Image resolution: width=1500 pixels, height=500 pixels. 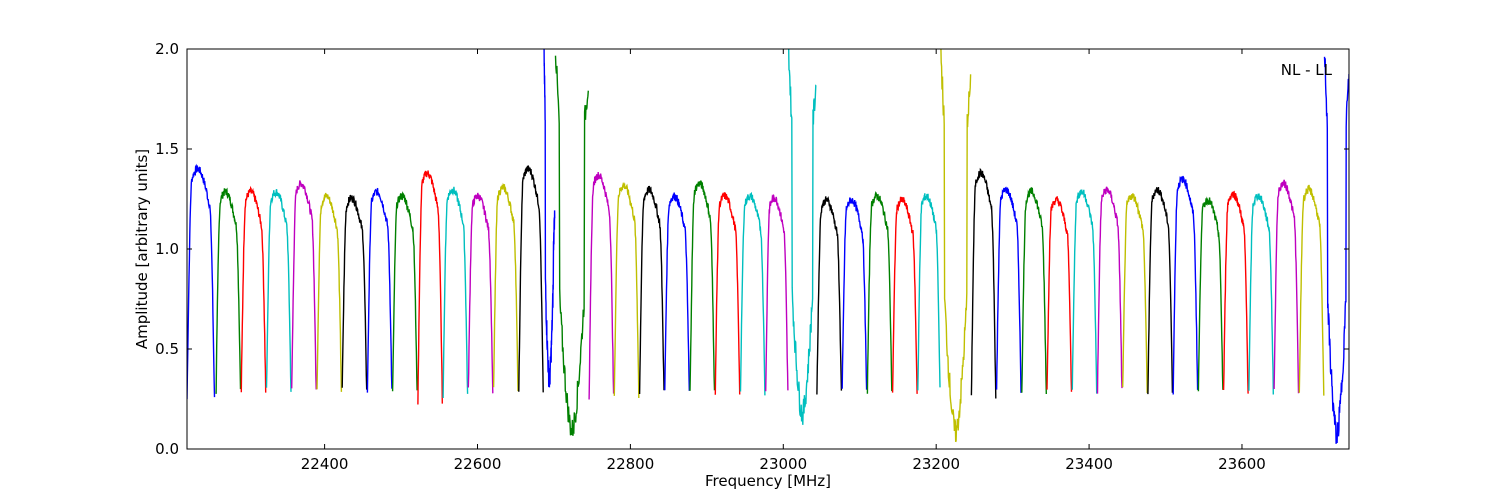 What do you see at coordinates (142, 249) in the screenshot?
I see `y-axis-label: Amplitude [arbitrary units]` at bounding box center [142, 249].